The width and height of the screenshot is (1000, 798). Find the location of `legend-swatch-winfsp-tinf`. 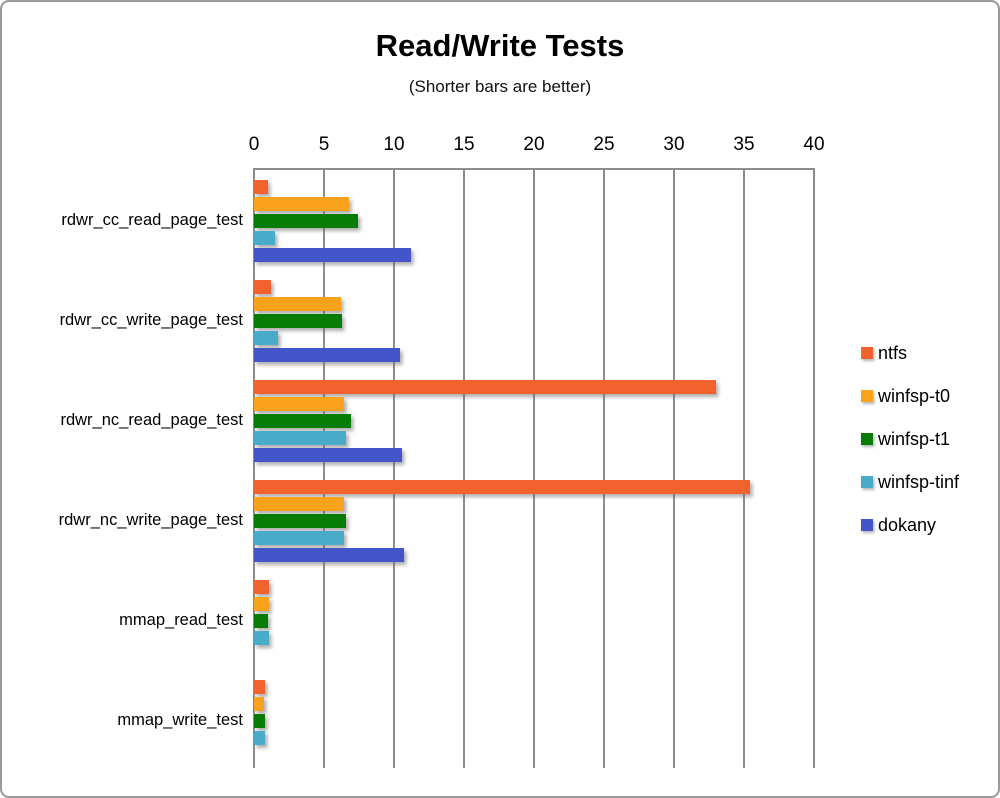

legend-swatch-winfsp-tinf is located at coordinates (867, 482).